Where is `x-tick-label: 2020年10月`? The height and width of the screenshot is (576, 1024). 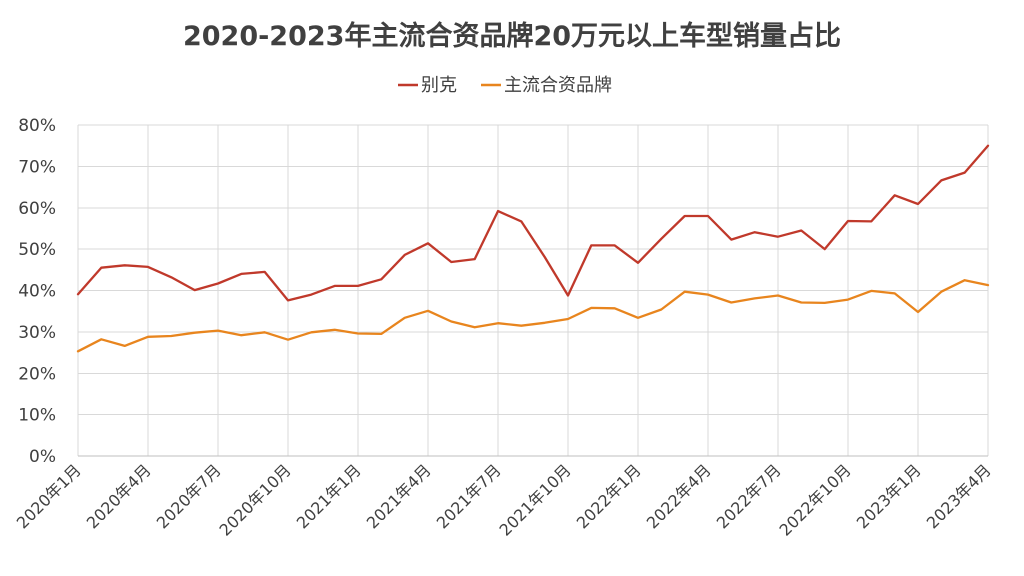
x-tick-label: 2020年10月 is located at coordinates (255, 499).